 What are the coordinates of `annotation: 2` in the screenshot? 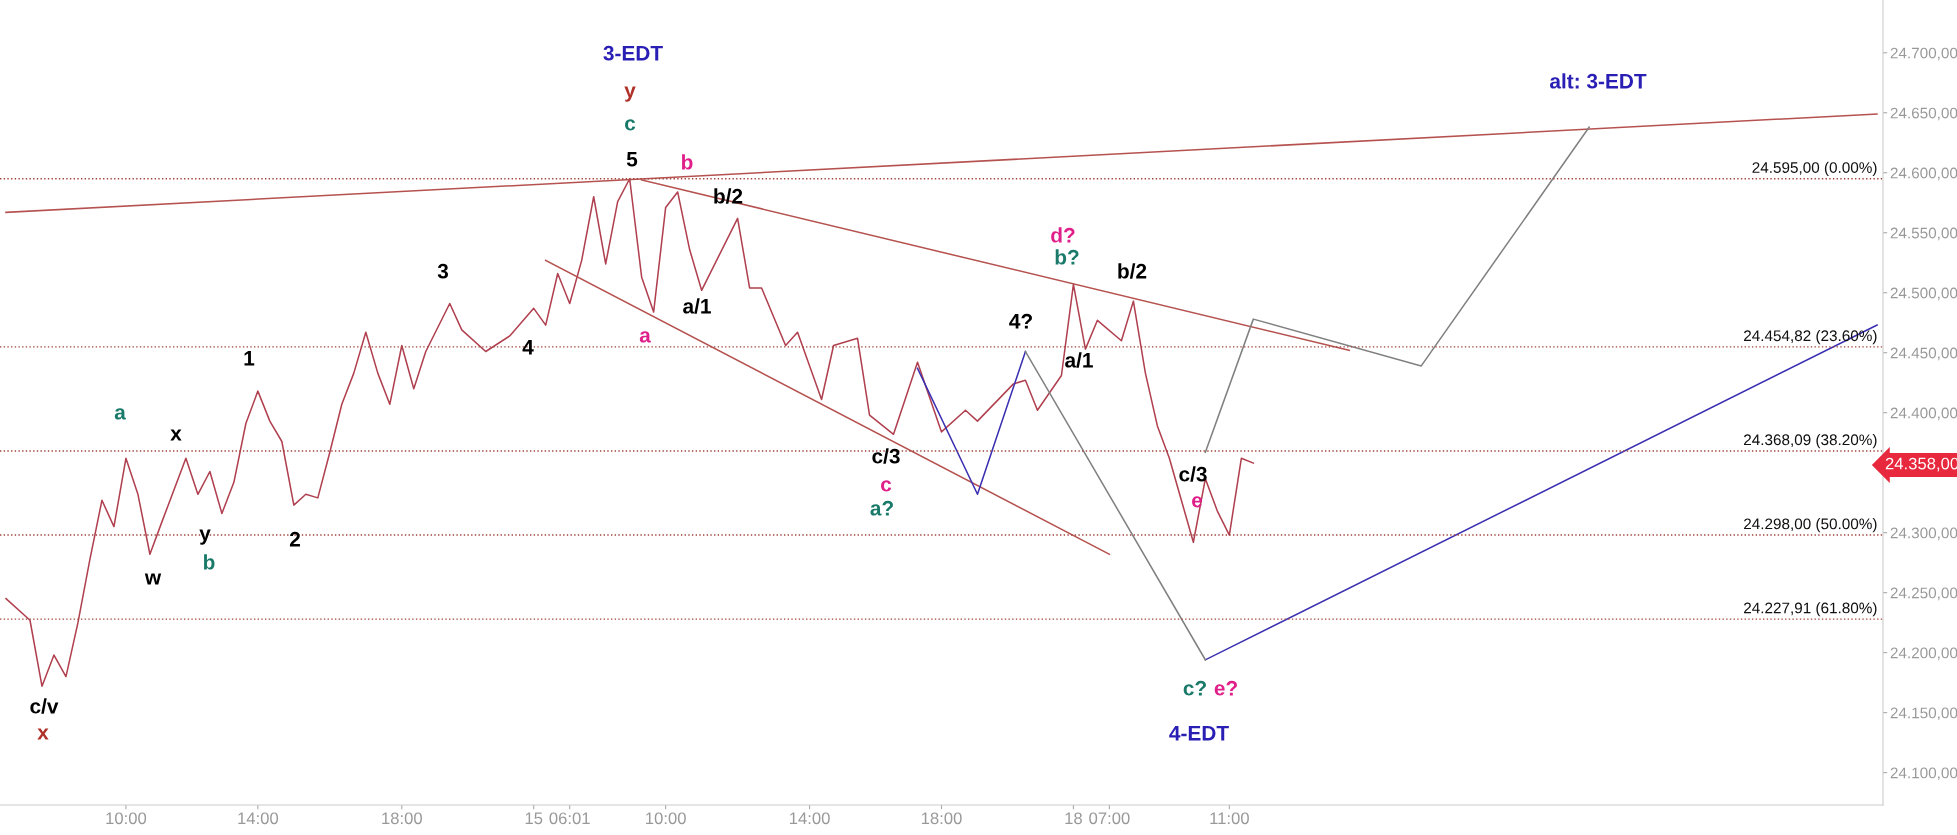 It's located at (294, 539).